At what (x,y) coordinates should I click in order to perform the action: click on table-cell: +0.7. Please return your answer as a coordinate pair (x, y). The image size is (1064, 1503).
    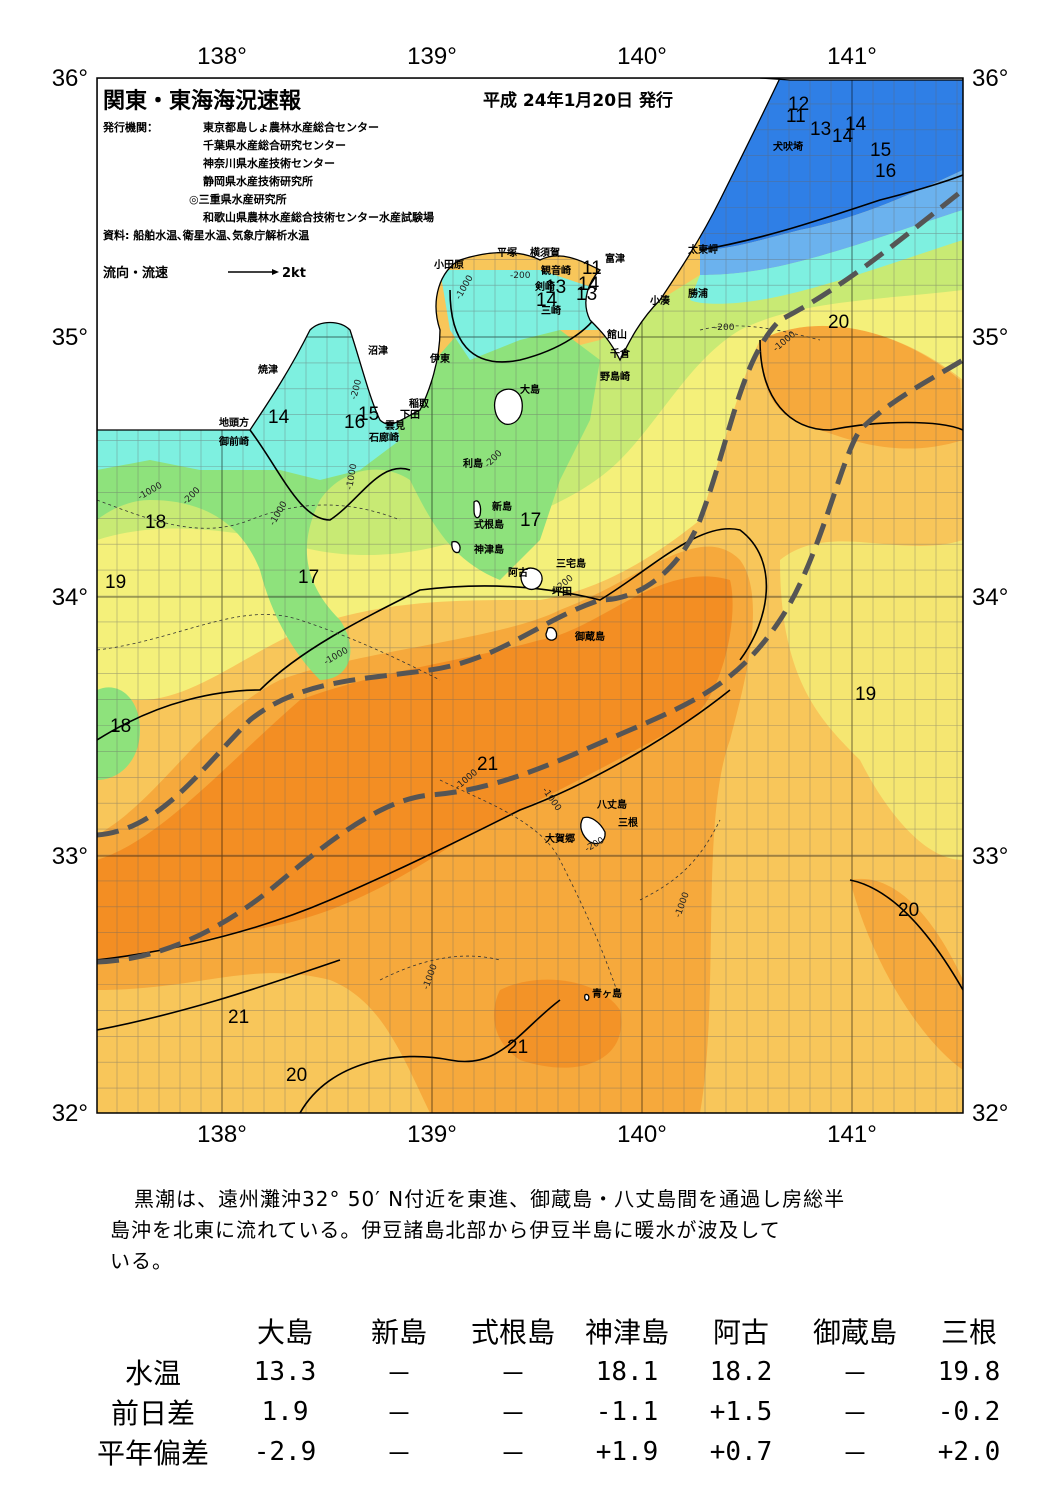
    Looking at the image, I should click on (741, 1452).